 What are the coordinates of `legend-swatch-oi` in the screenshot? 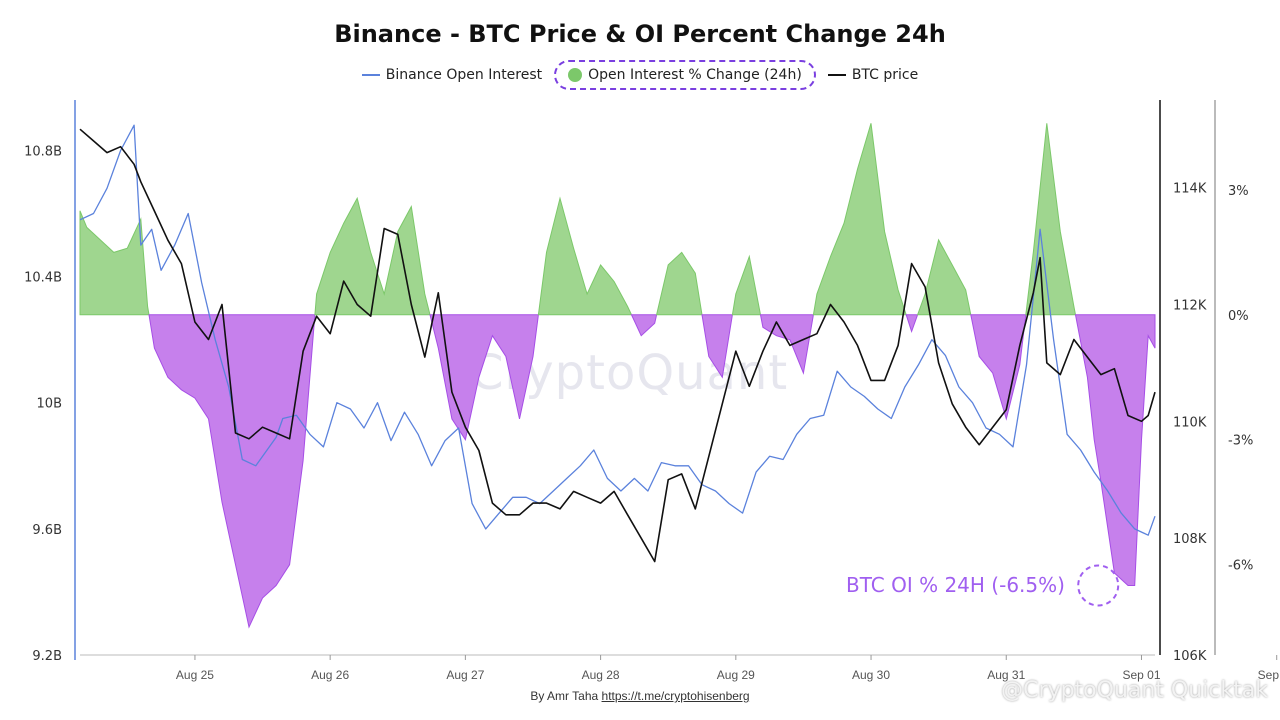 It's located at (370, 75).